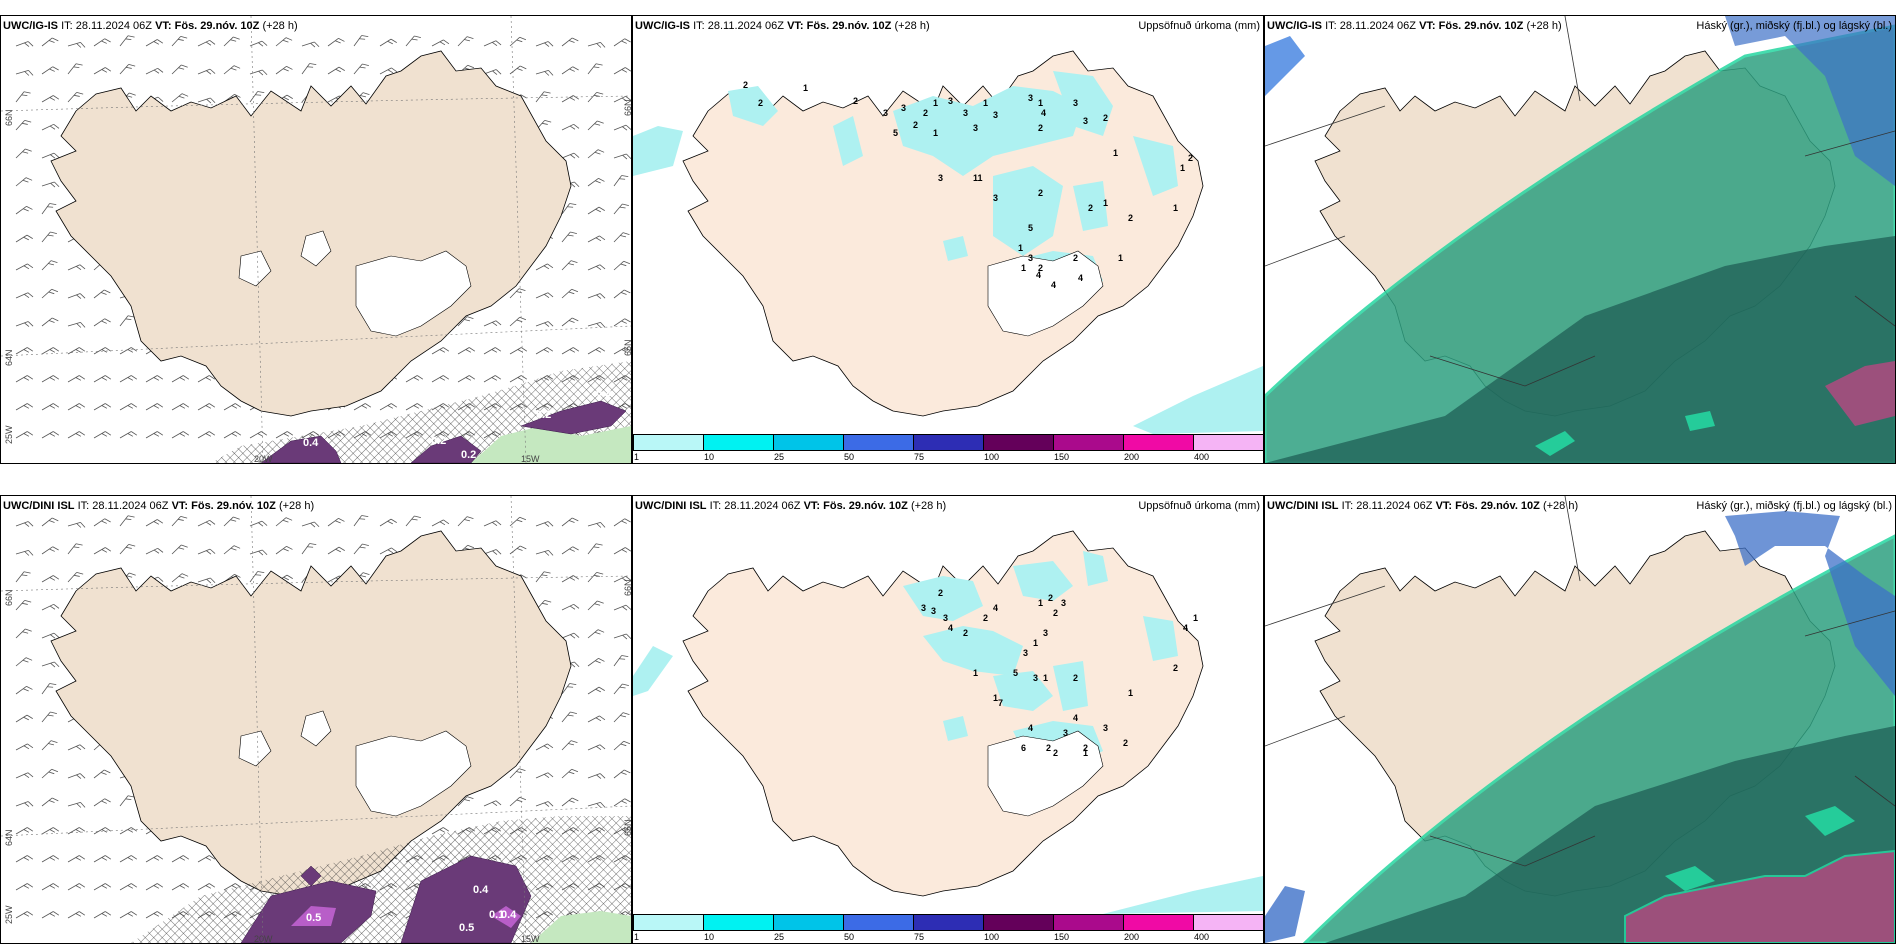 This screenshot has width=1900, height=950. I want to click on it-label: IT:, so click(715, 506).